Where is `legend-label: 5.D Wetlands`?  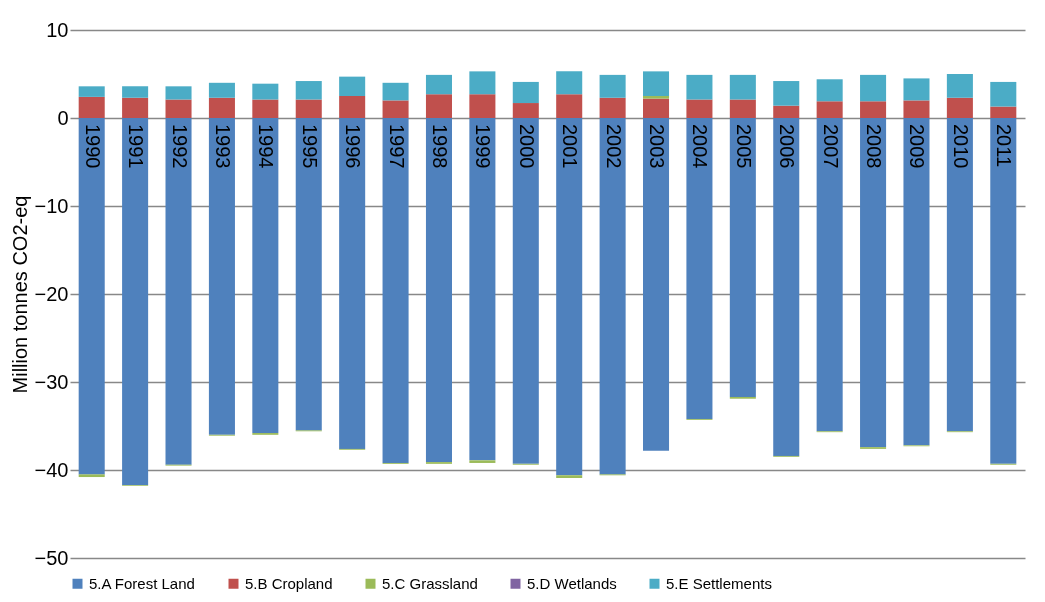
legend-label: 5.D Wetlands is located at coordinates (572, 583).